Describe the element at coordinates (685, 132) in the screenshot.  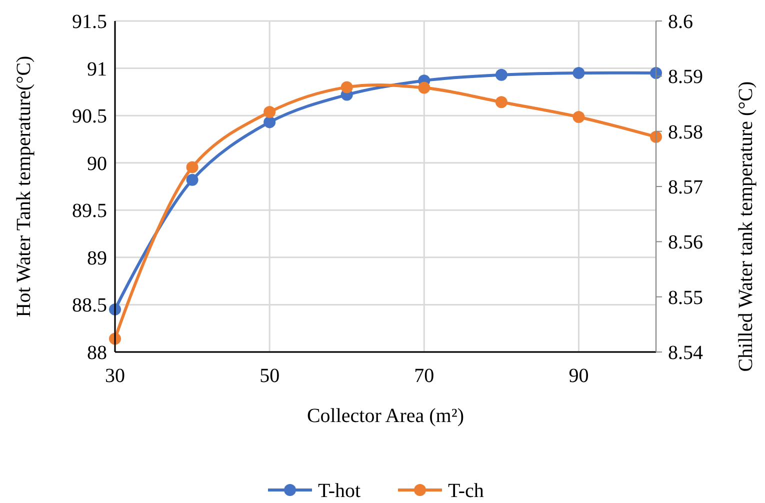
I see `y2-tick-label: 8.58` at that location.